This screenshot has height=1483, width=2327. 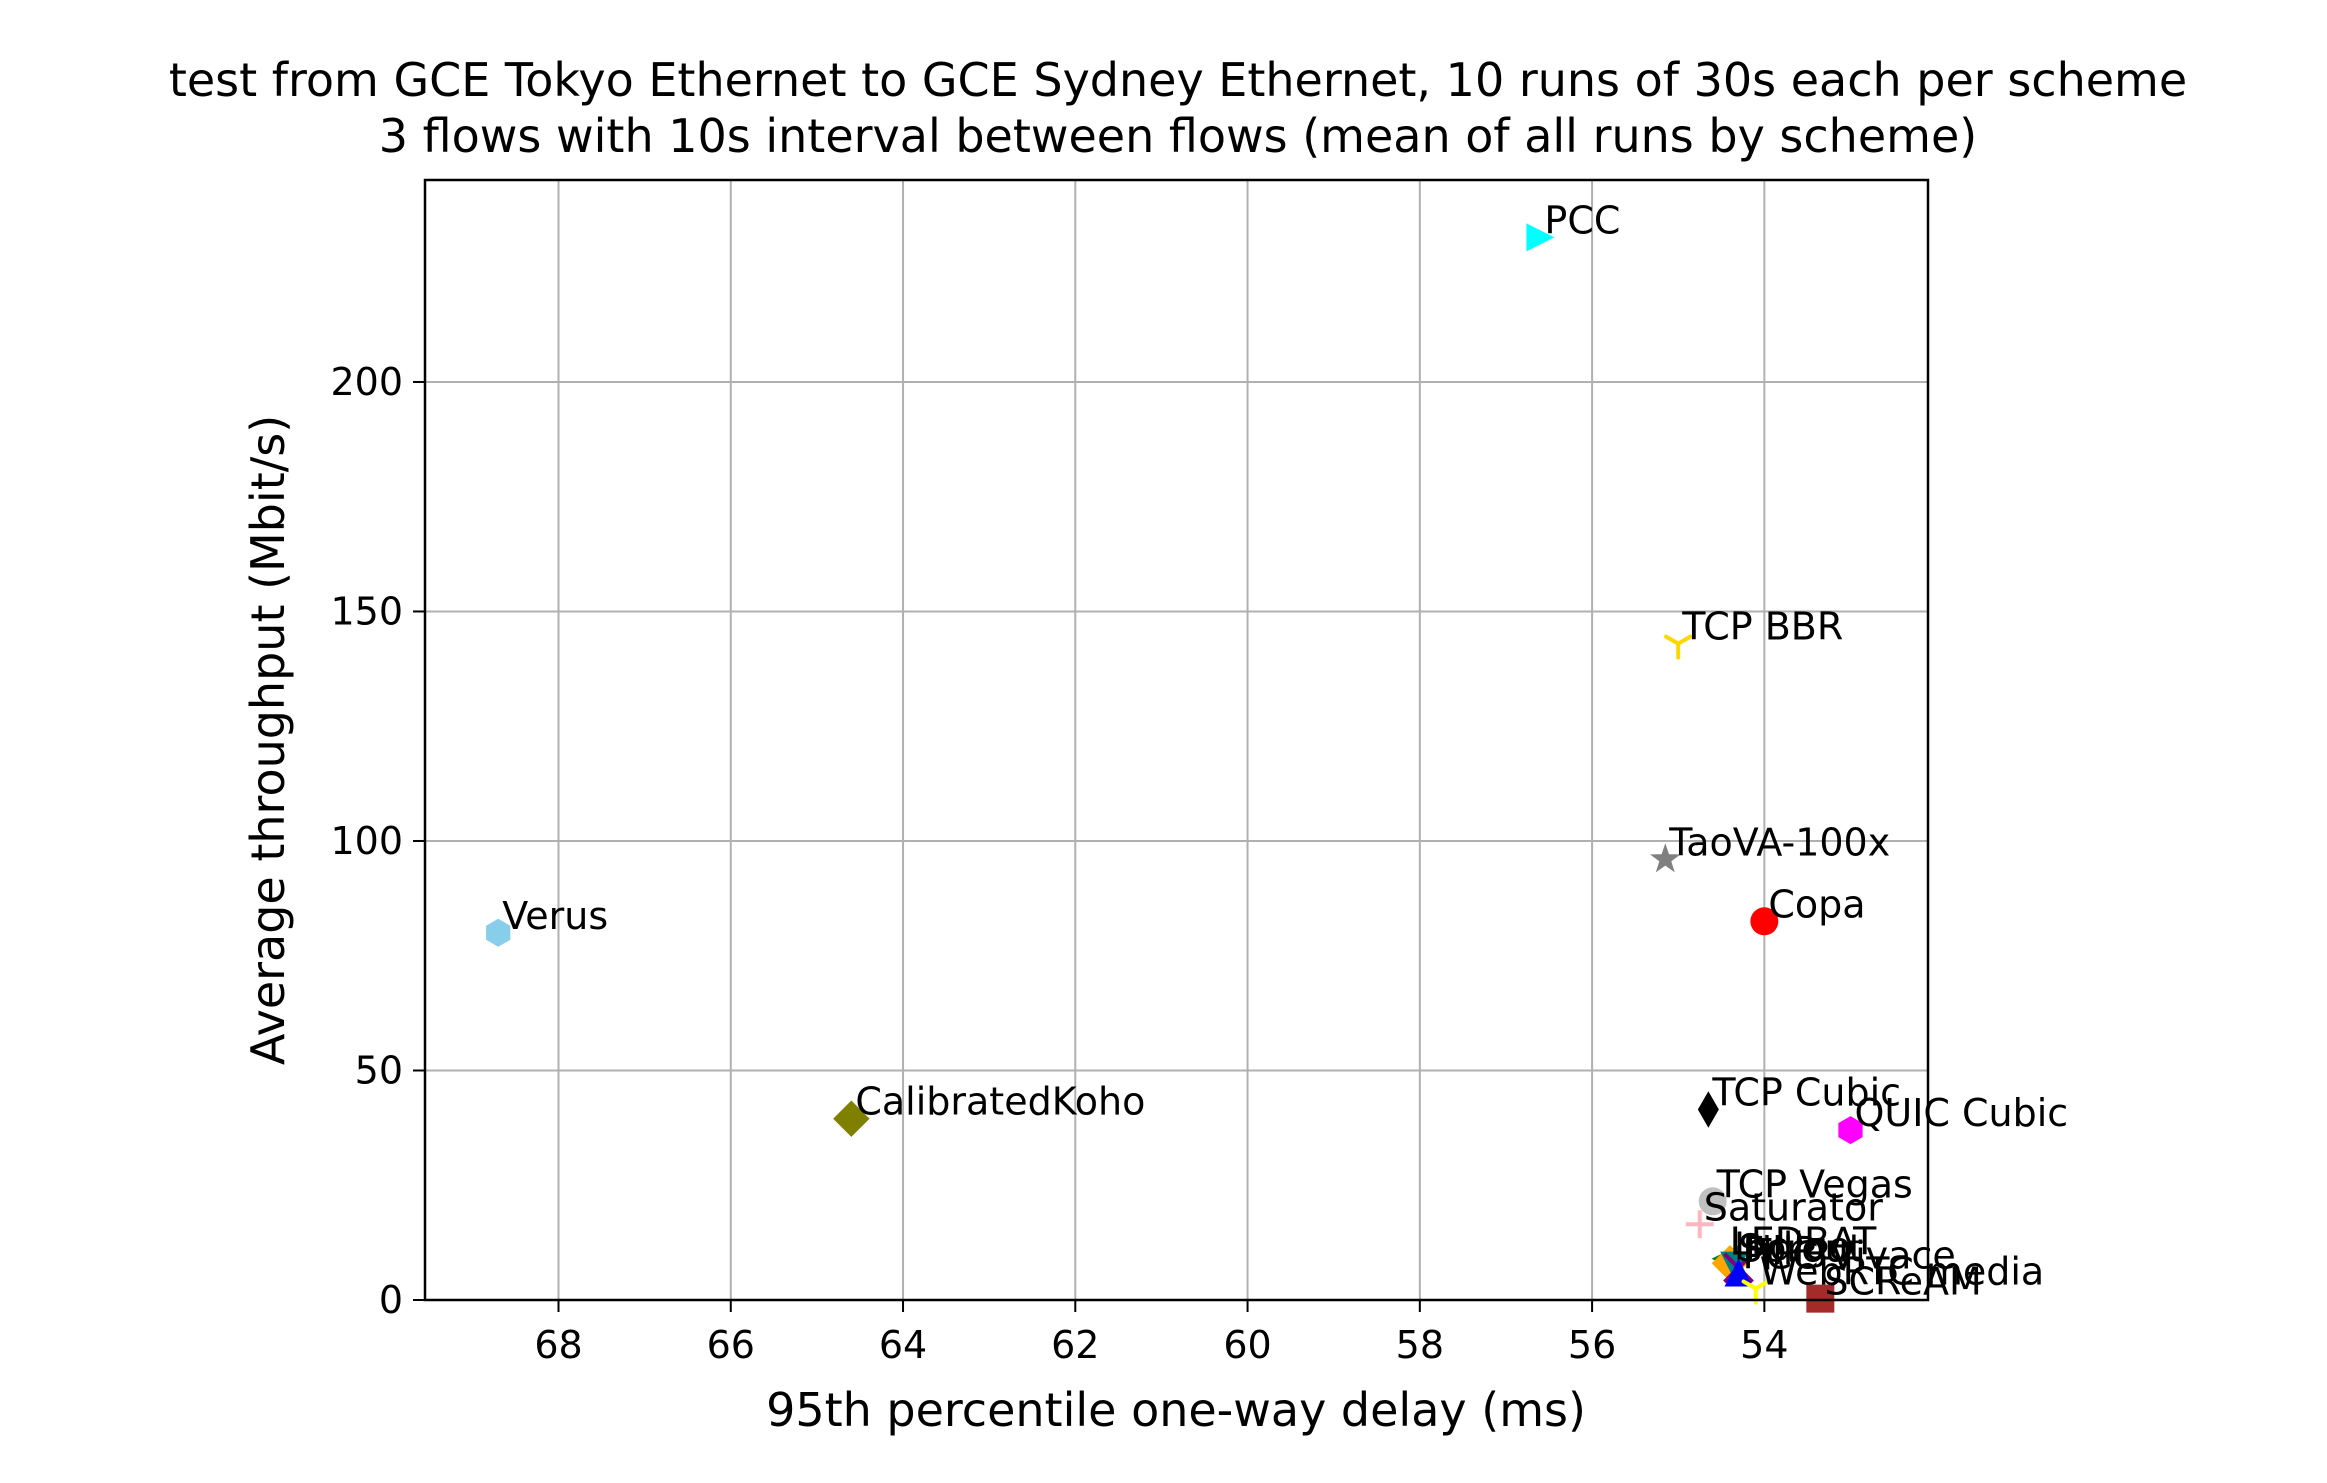 I want to click on x-tick-label: 66, so click(x=731, y=1345).